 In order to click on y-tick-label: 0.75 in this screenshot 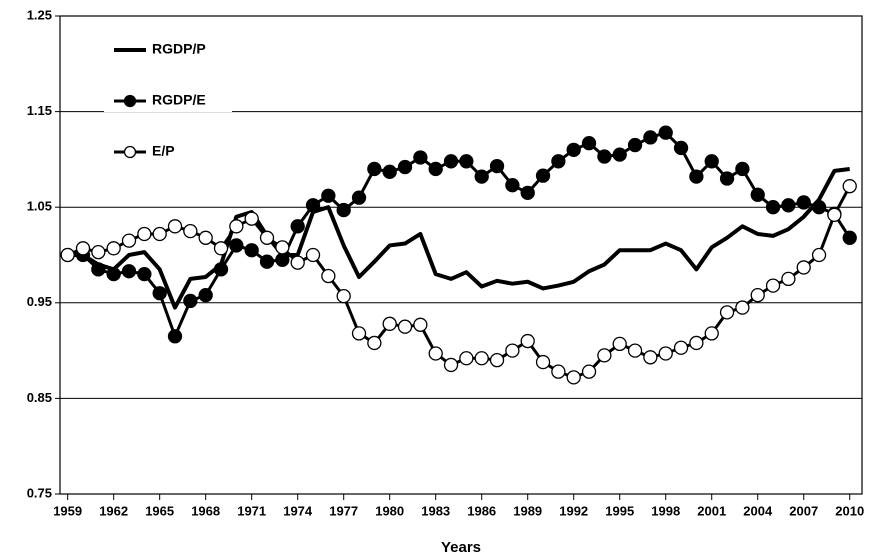, I will do `click(39, 492)`.